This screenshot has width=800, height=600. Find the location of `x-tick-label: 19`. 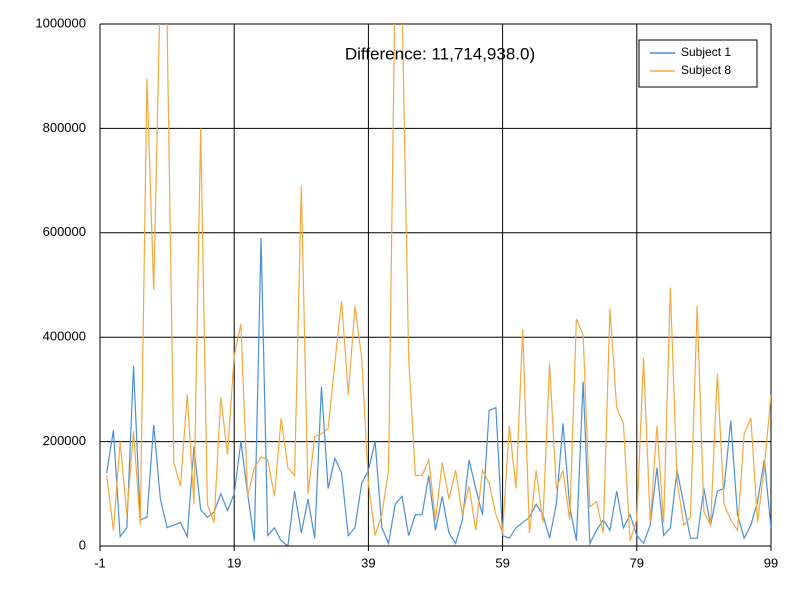

x-tick-label: 19 is located at coordinates (234, 562).